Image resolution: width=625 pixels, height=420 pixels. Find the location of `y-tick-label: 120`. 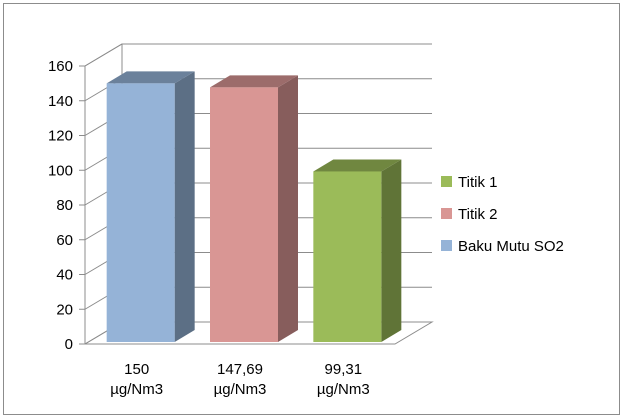

y-tick-label: 120 is located at coordinates (60, 136).